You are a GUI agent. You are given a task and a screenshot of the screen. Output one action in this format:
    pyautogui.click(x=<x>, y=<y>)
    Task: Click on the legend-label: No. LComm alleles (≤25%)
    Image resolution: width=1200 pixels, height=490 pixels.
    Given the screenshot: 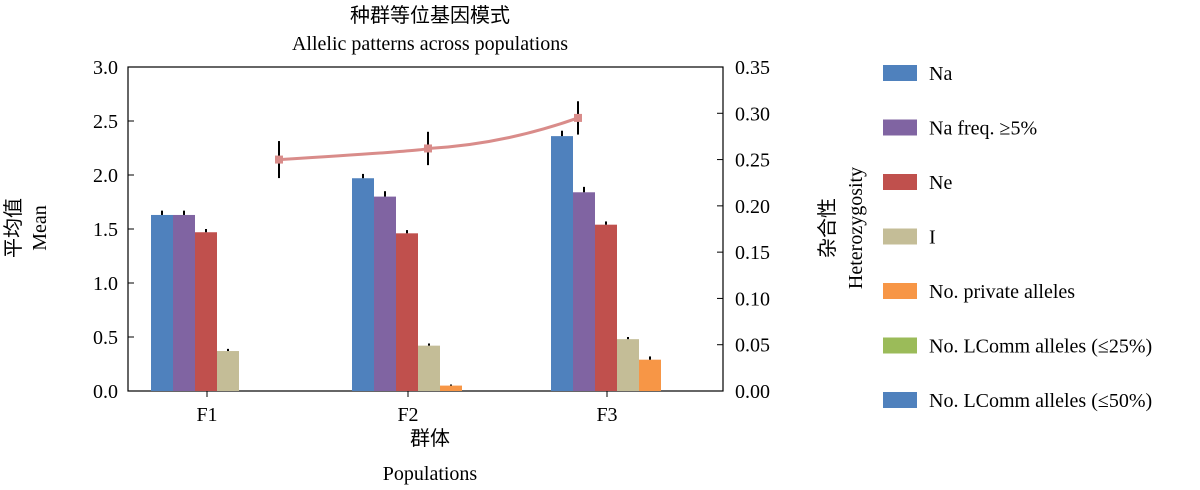 What is the action you would take?
    pyautogui.click(x=1040, y=347)
    